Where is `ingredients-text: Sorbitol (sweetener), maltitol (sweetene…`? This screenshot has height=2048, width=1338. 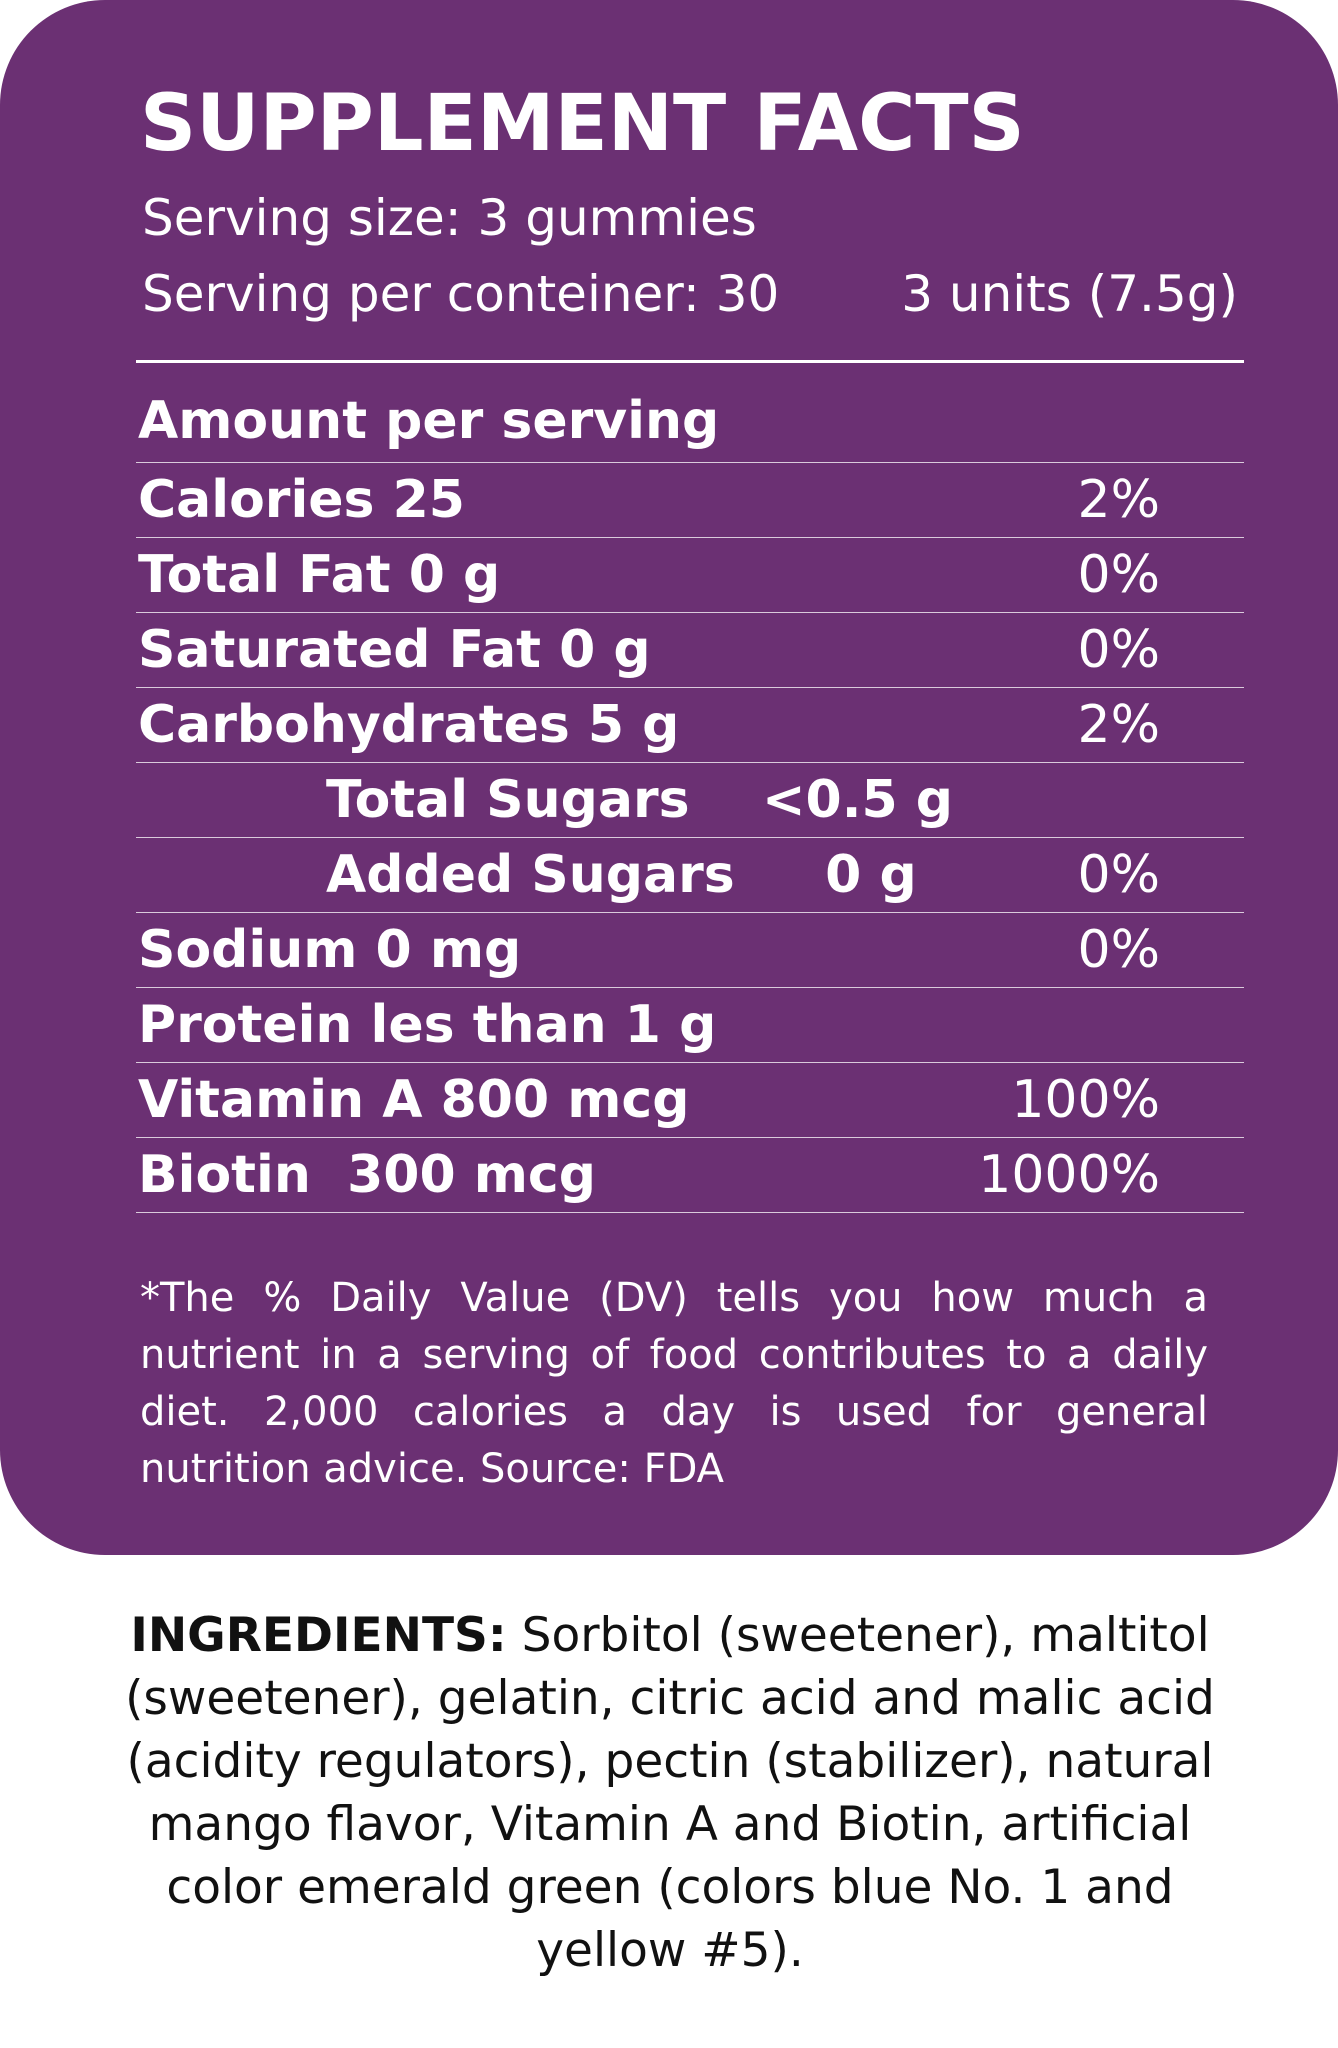 ingredients-text: Sorbitol (sweetener), maltitol (sweetene… is located at coordinates (670, 1793).